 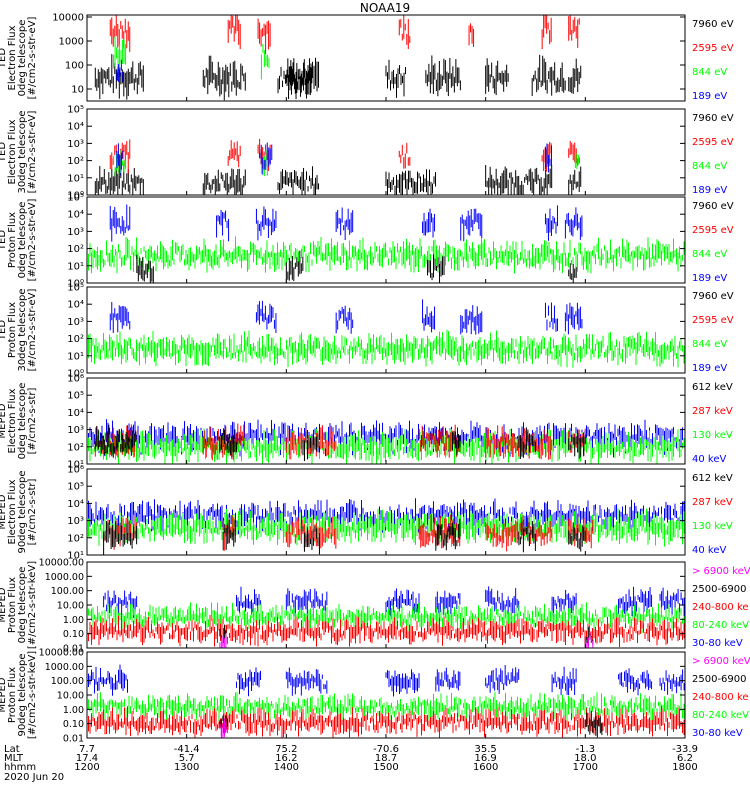 What do you see at coordinates (73, 620) in the screenshot?
I see `y-tick-label: 1.00` at bounding box center [73, 620].